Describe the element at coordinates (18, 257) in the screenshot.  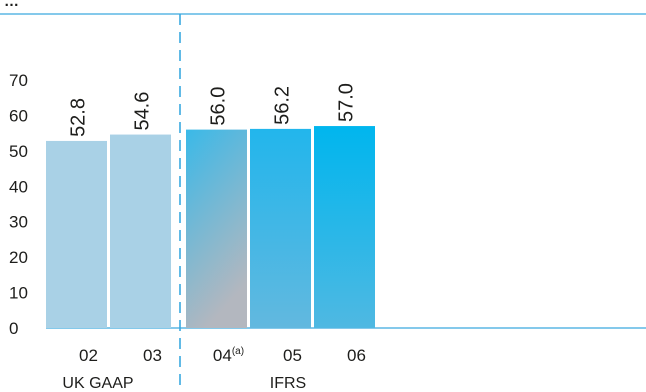
I see `y-tick-label: 20` at that location.